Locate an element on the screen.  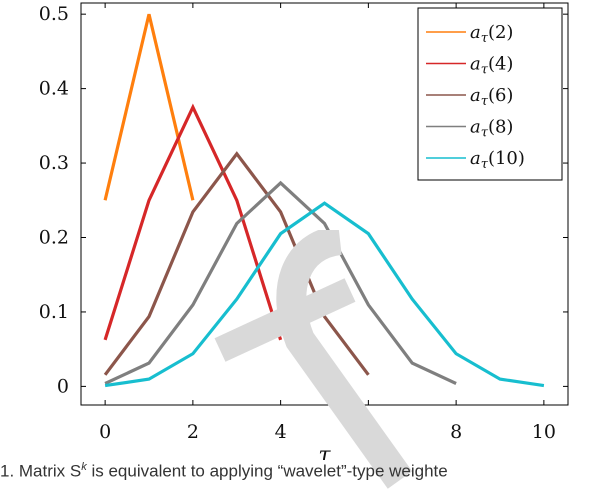
y-tick-label: 0.3 is located at coordinates (54, 163).